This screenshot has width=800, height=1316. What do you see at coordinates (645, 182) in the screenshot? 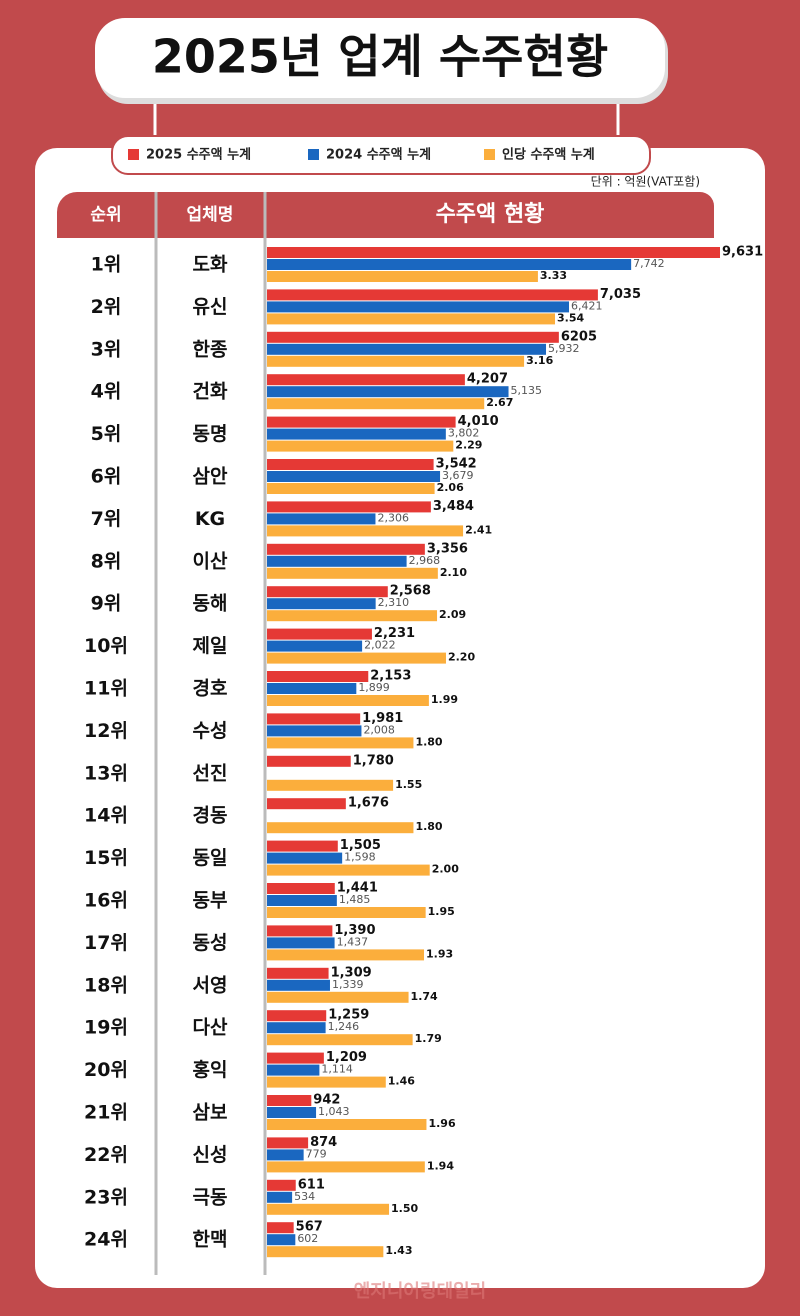
I see `unit-note: 단위 : 억원(VAT포함)` at bounding box center [645, 182].